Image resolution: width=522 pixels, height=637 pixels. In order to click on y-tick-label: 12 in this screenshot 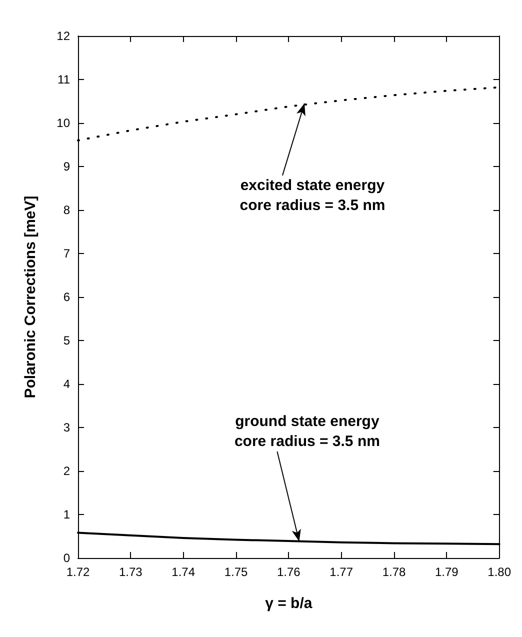, I will do `click(63, 36)`.